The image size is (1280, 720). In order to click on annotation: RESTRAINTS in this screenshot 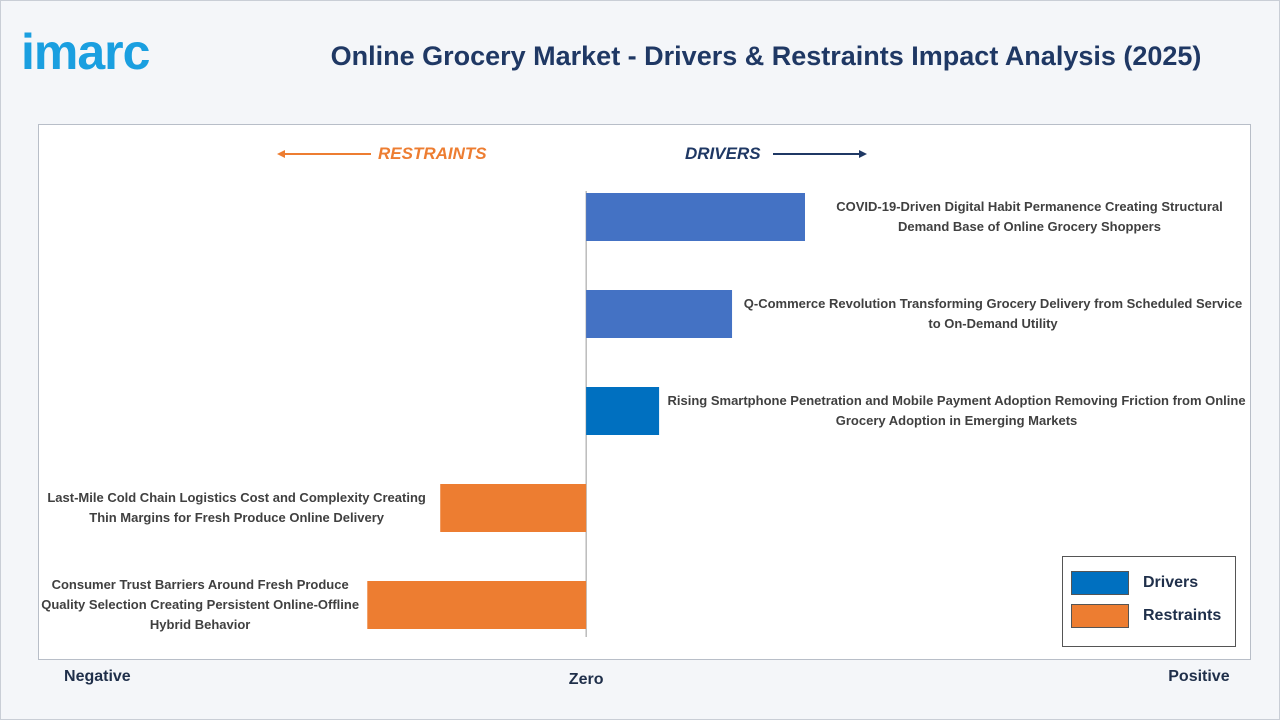, I will do `click(432, 153)`.